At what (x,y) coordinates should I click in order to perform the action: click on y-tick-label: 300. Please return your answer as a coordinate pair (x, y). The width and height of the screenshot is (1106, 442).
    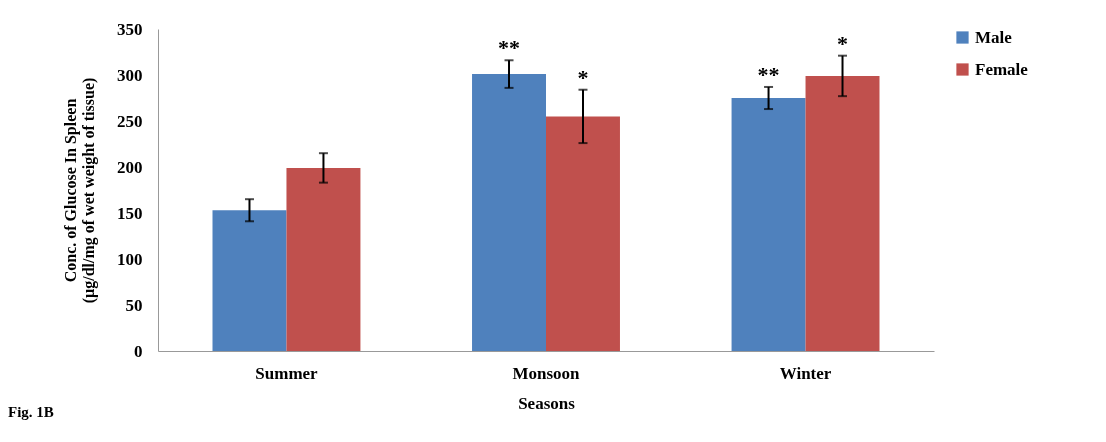
    Looking at the image, I should click on (130, 75).